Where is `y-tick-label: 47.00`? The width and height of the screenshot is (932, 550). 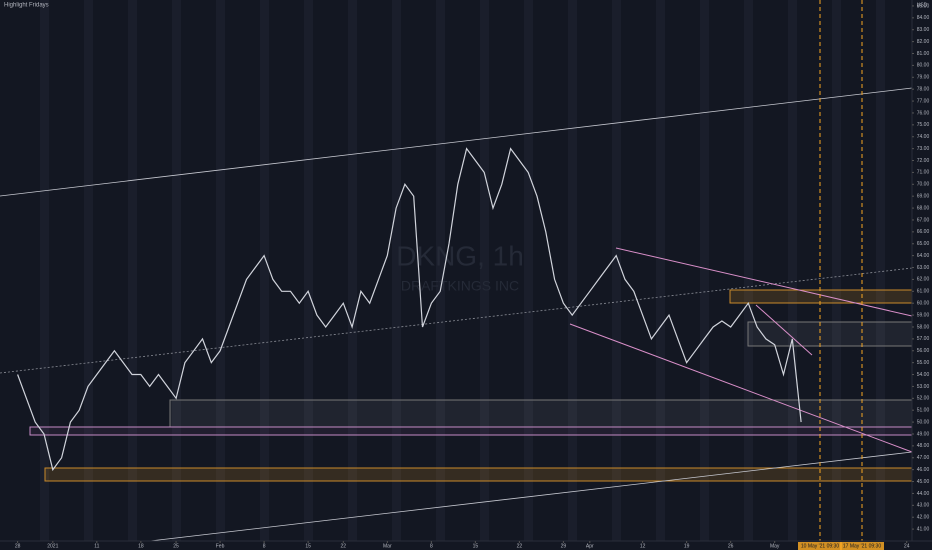 y-tick-label: 47.00 is located at coordinates (923, 458).